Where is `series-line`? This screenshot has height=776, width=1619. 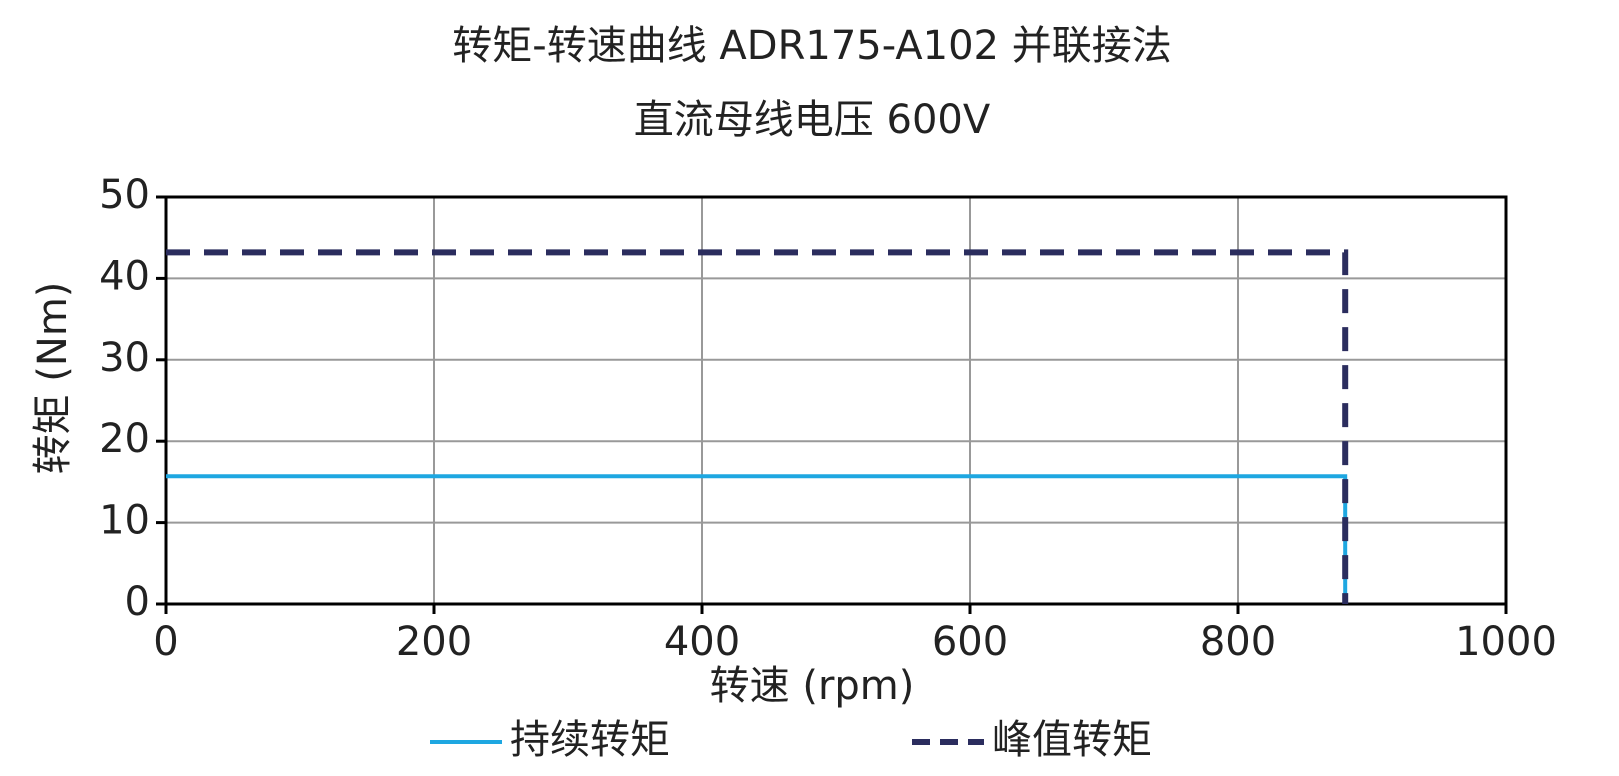 series-line is located at coordinates (757, 539).